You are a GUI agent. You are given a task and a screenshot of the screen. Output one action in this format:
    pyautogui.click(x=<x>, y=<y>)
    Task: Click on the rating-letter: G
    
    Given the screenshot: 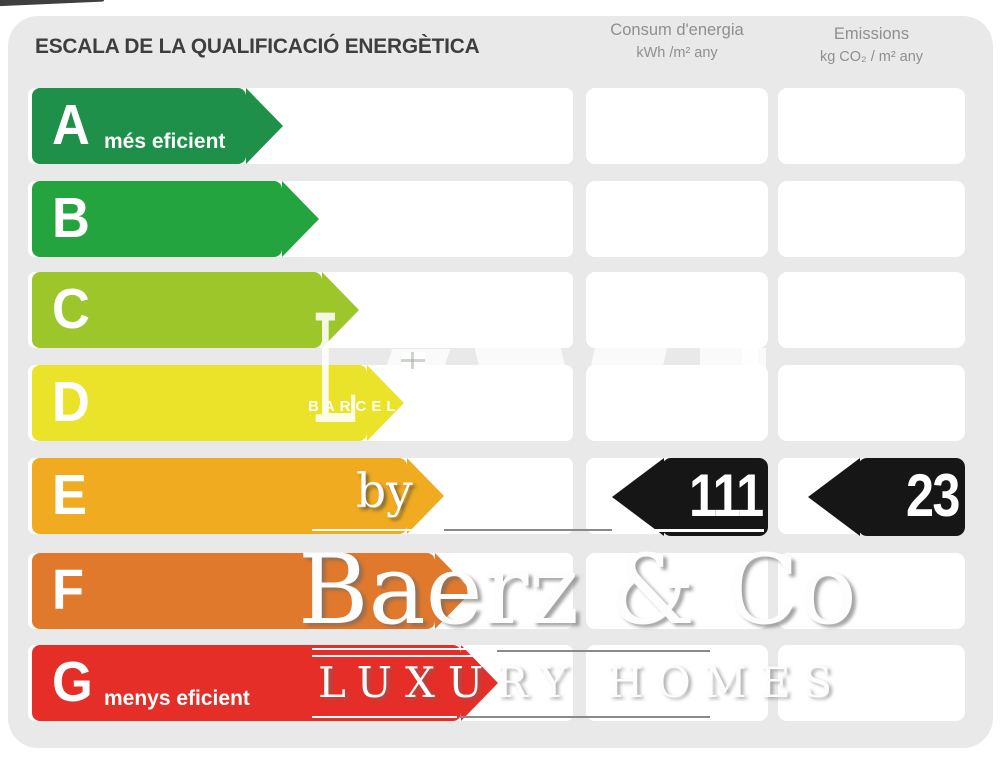 What is the action you would take?
    pyautogui.click(x=72, y=682)
    